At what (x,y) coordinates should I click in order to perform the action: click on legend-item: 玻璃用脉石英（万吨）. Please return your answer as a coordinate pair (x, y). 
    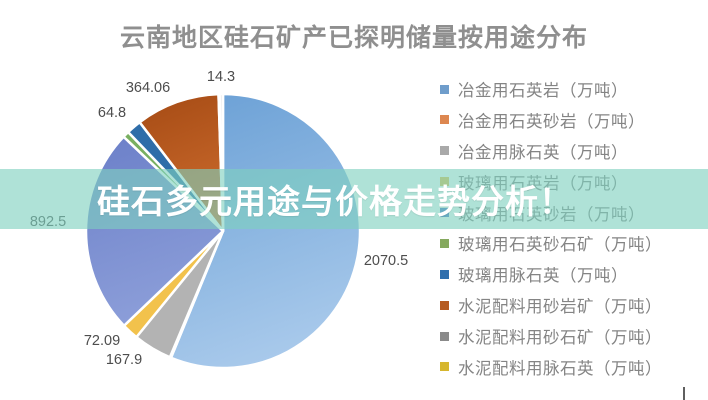
    Looking at the image, I should click on (571, 275).